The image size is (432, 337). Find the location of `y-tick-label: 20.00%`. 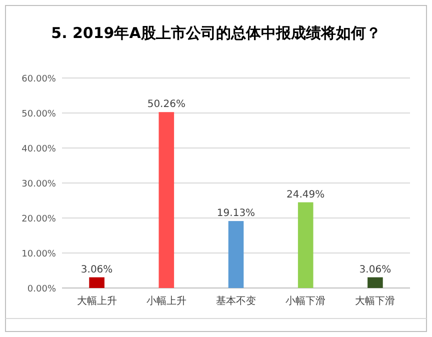

y-tick-label: 20.00% is located at coordinates (39, 219).